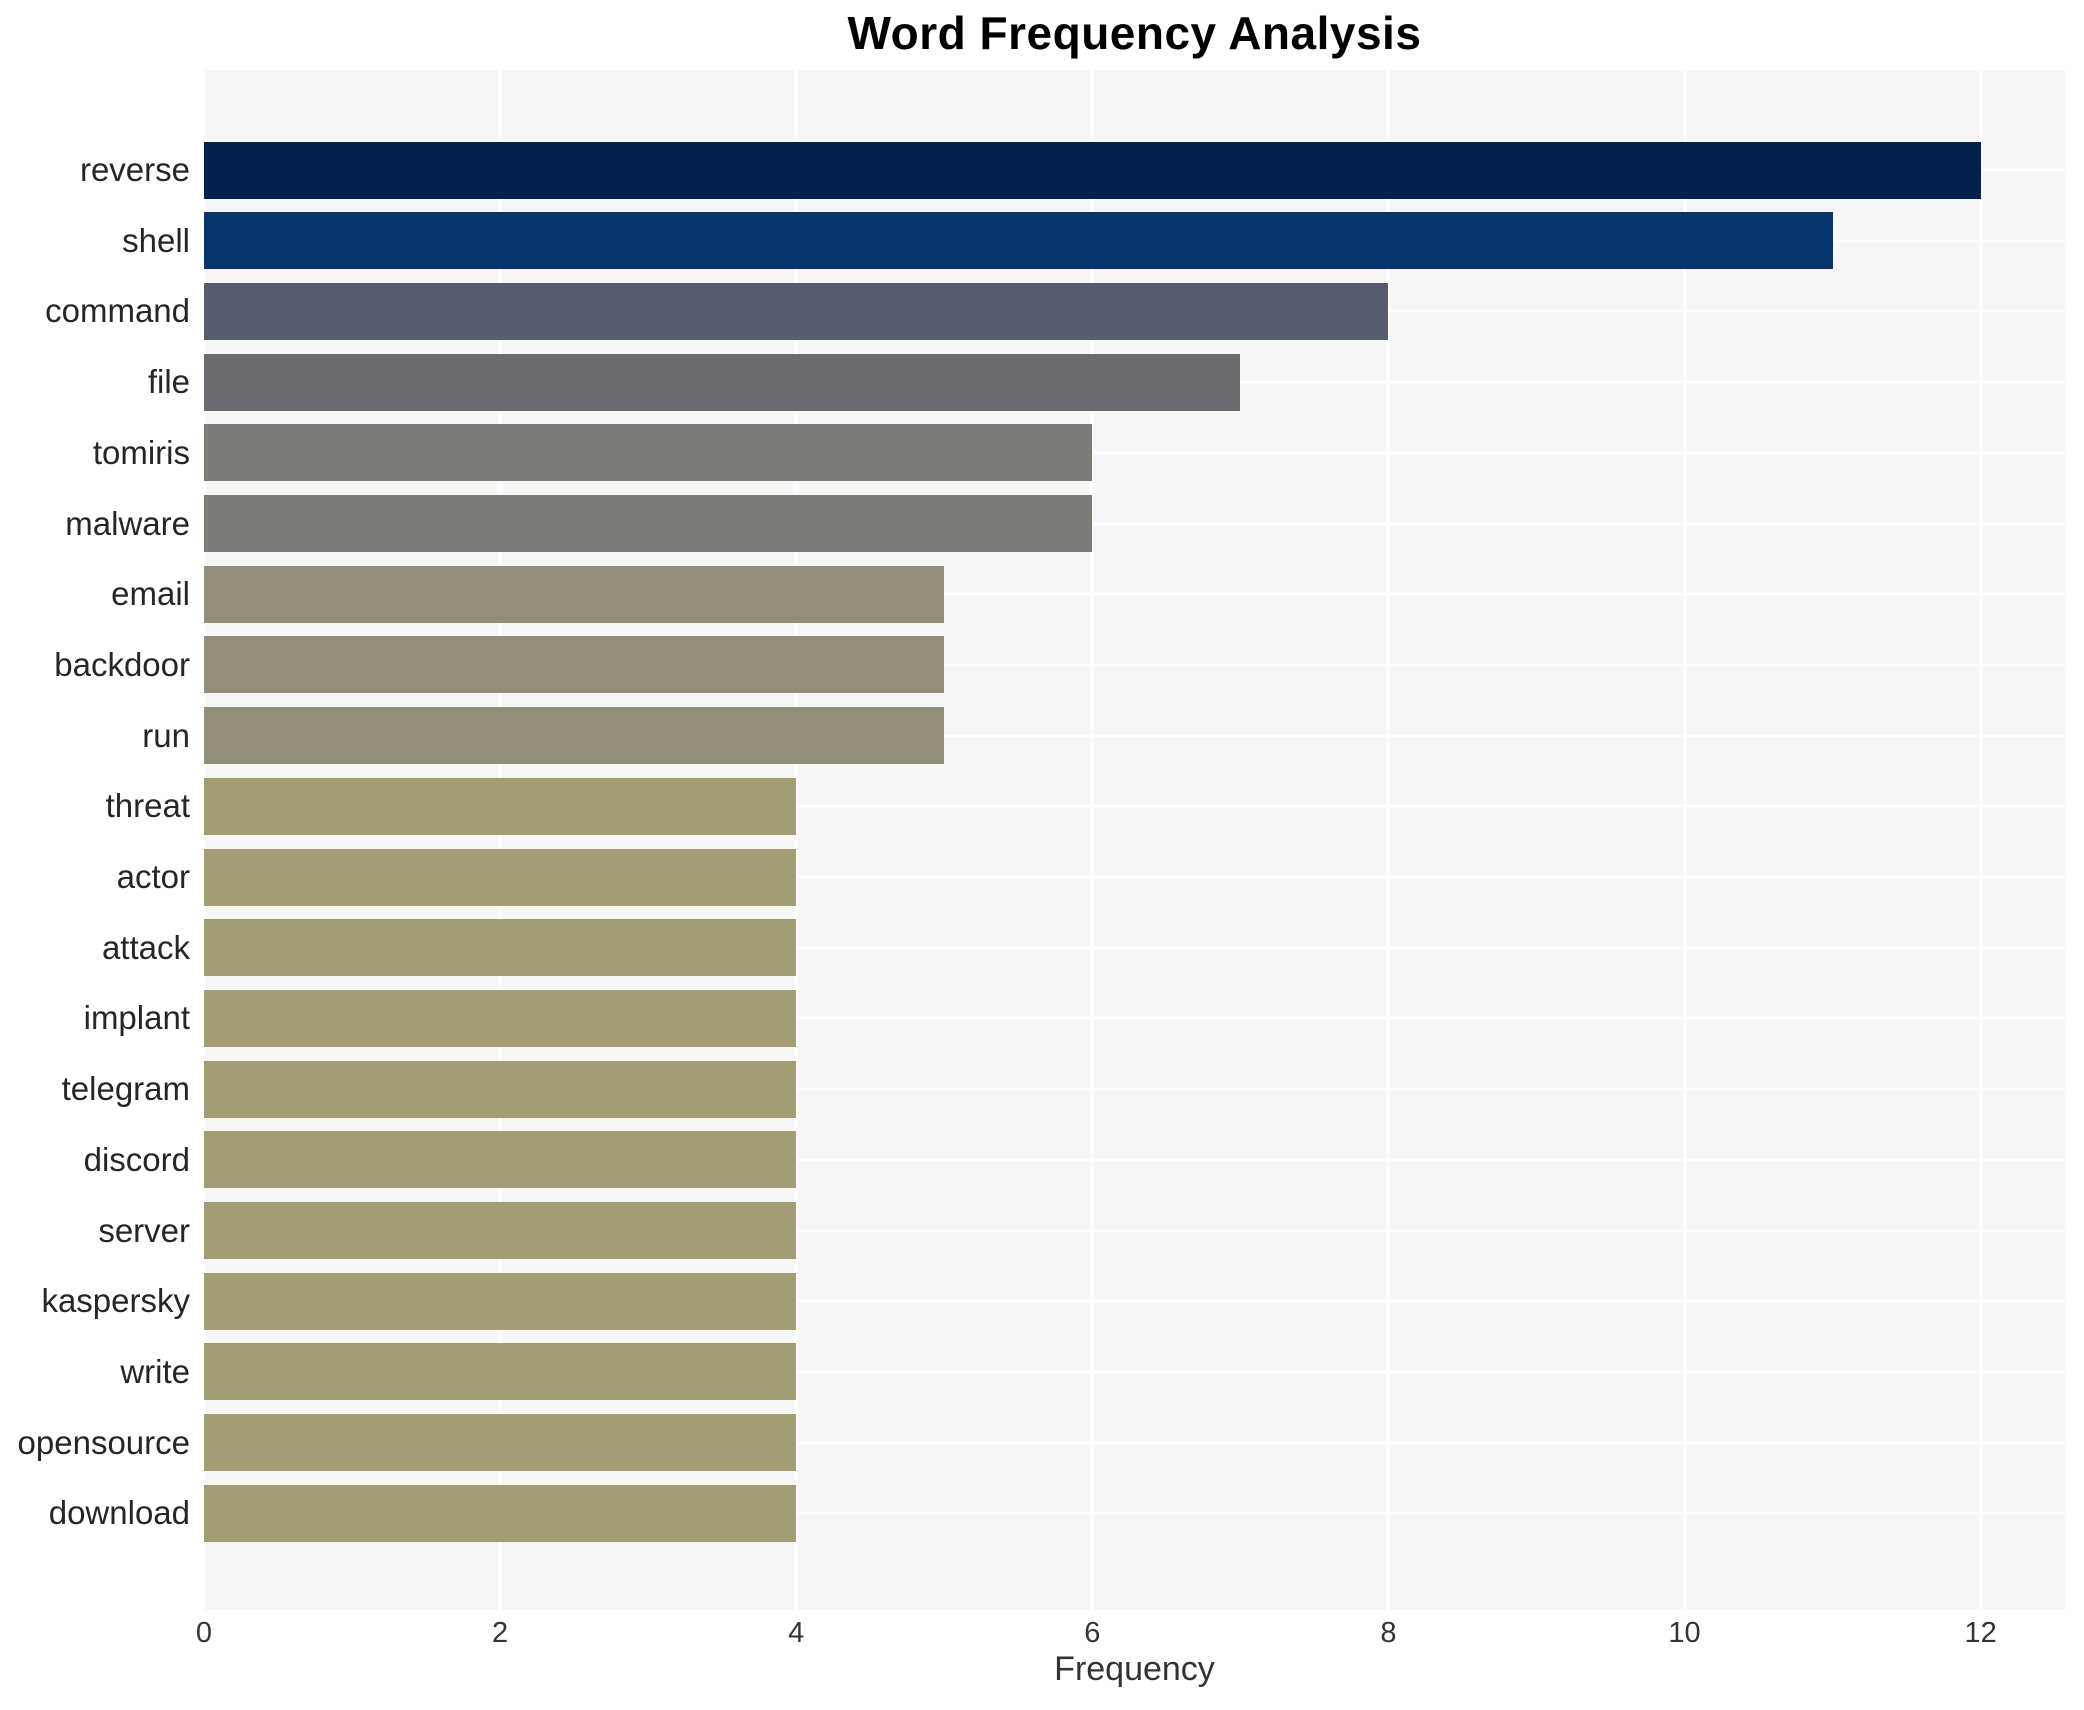 This screenshot has width=2084, height=1710. Describe the element at coordinates (796, 1633) in the screenshot. I see `x-tick-label: 4` at that location.